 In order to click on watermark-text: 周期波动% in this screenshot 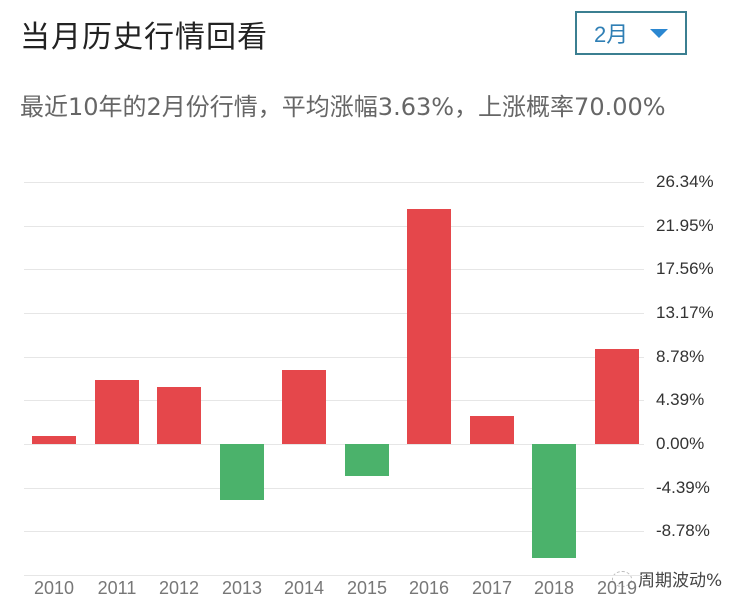, I will do `click(680, 581)`.